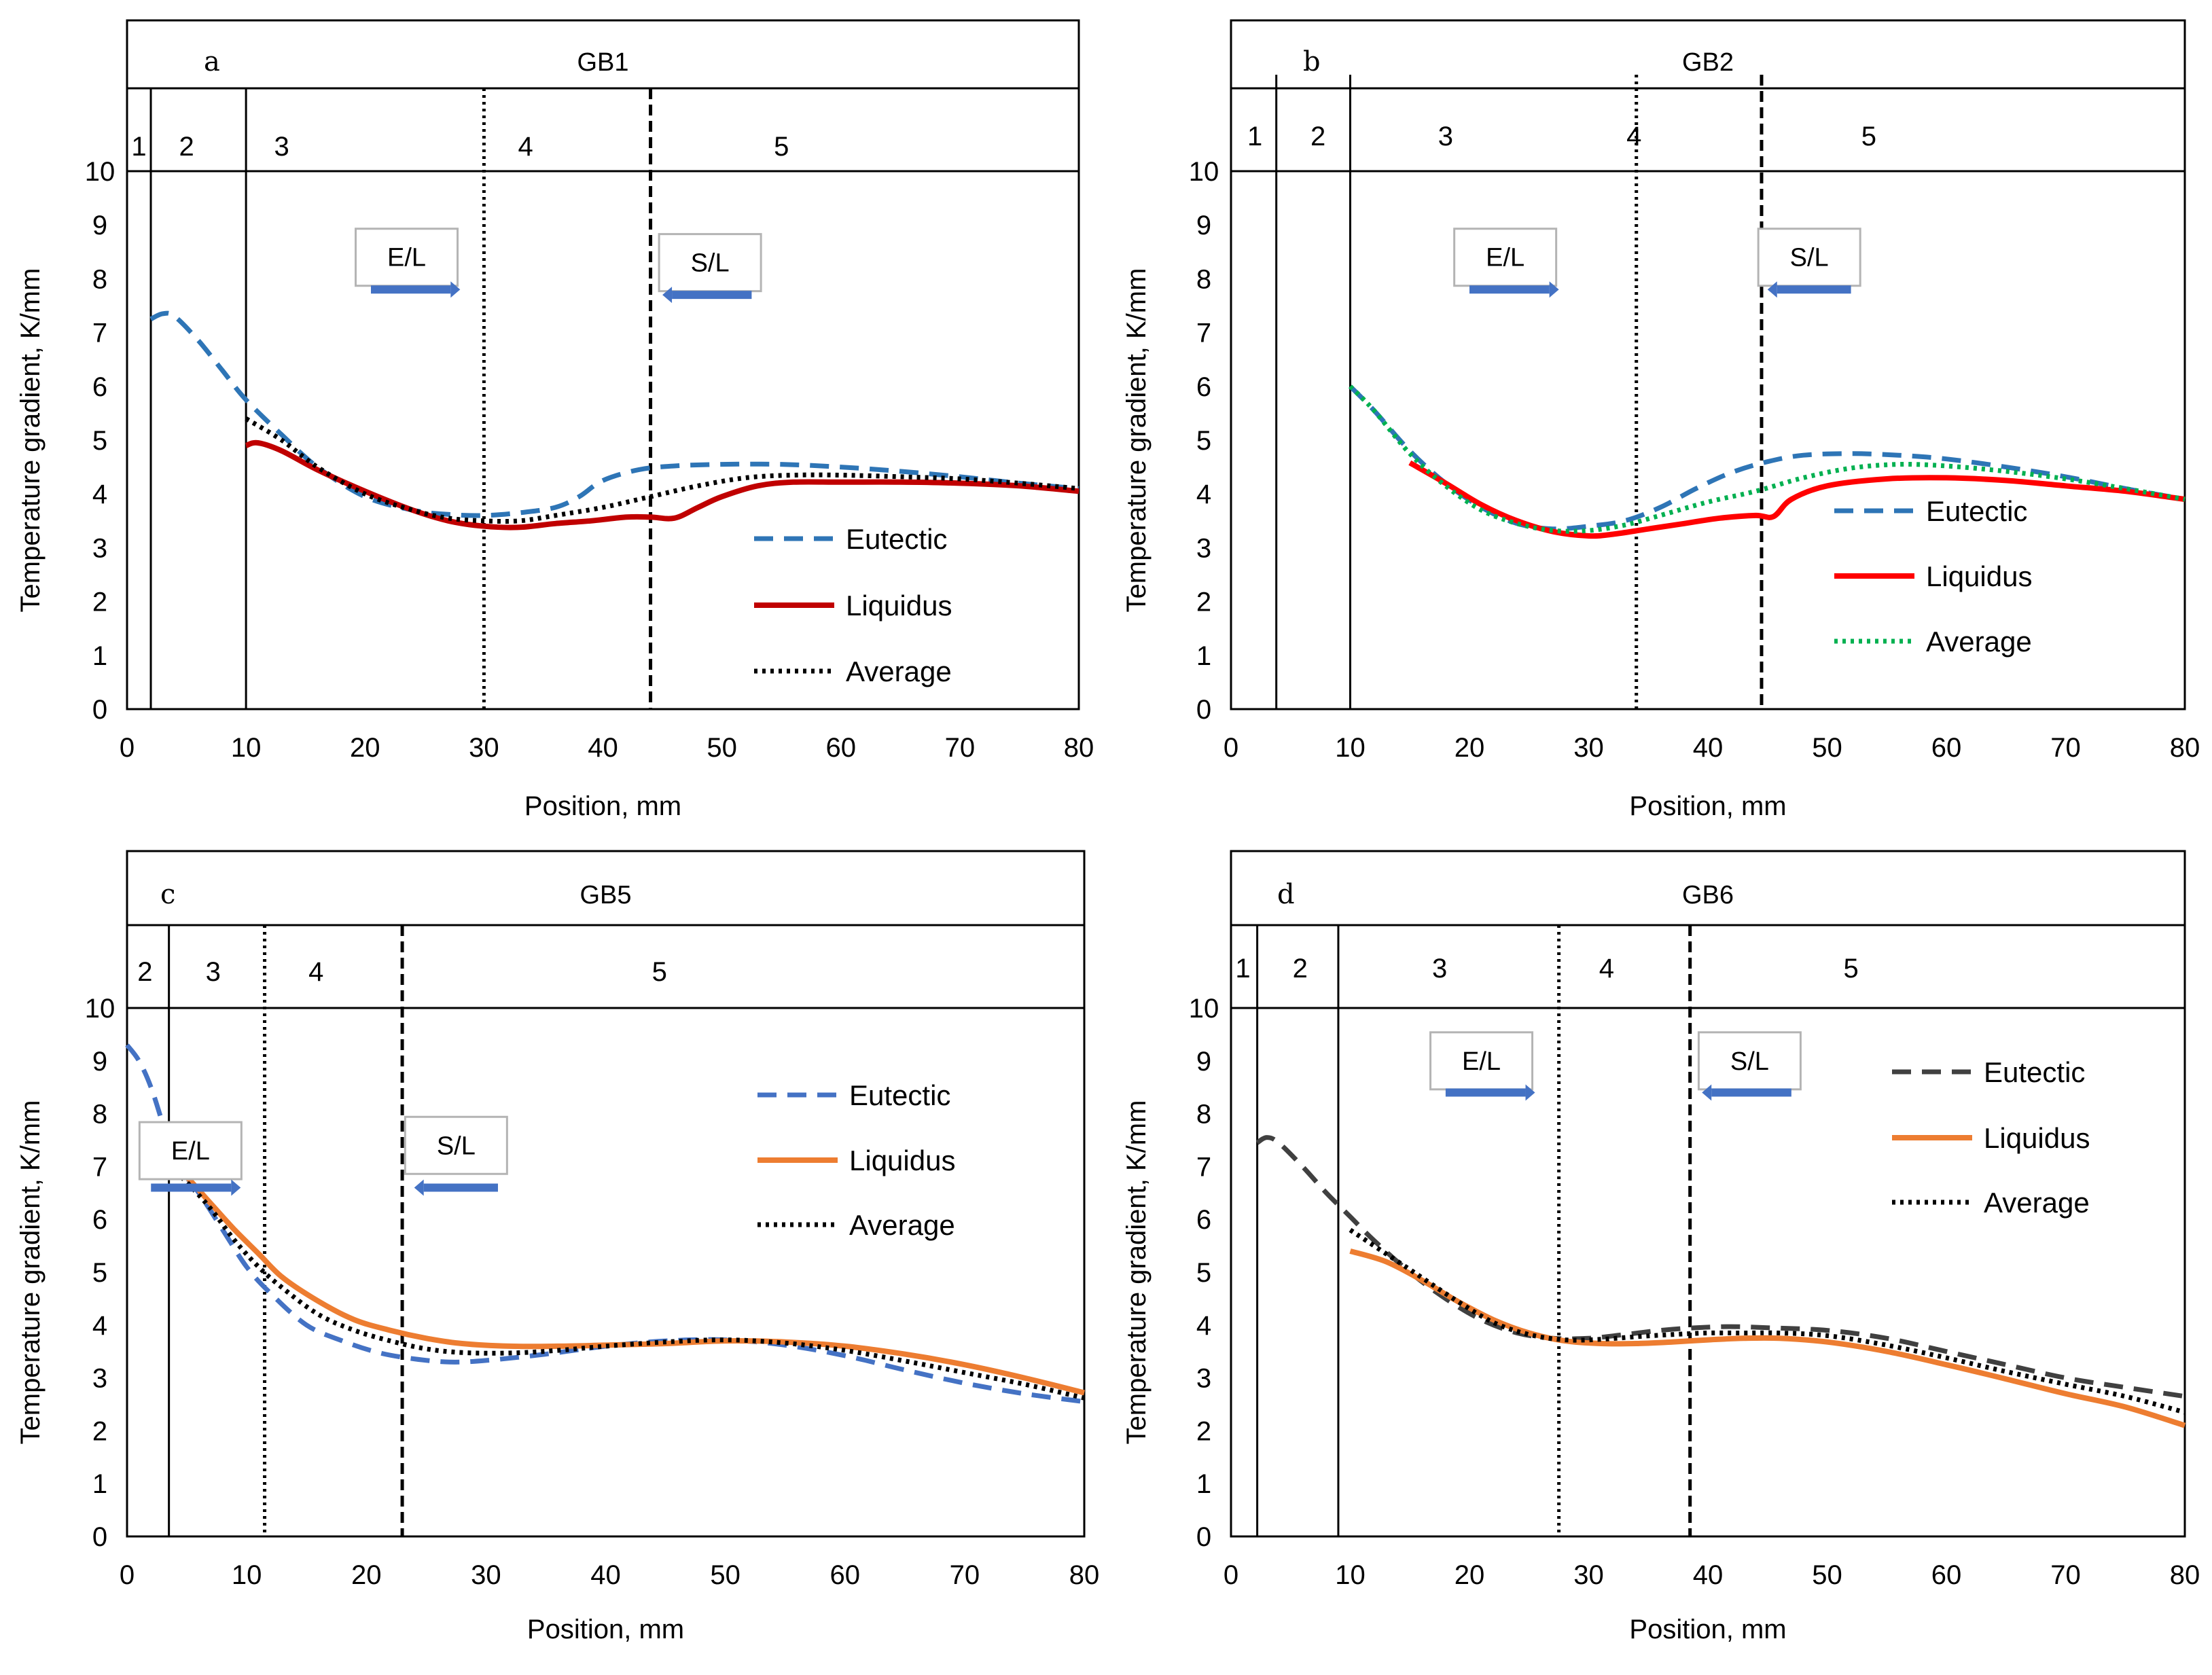 The image size is (2212, 1675). Describe the element at coordinates (606, 929) in the screenshot. I see `header-box` at that location.